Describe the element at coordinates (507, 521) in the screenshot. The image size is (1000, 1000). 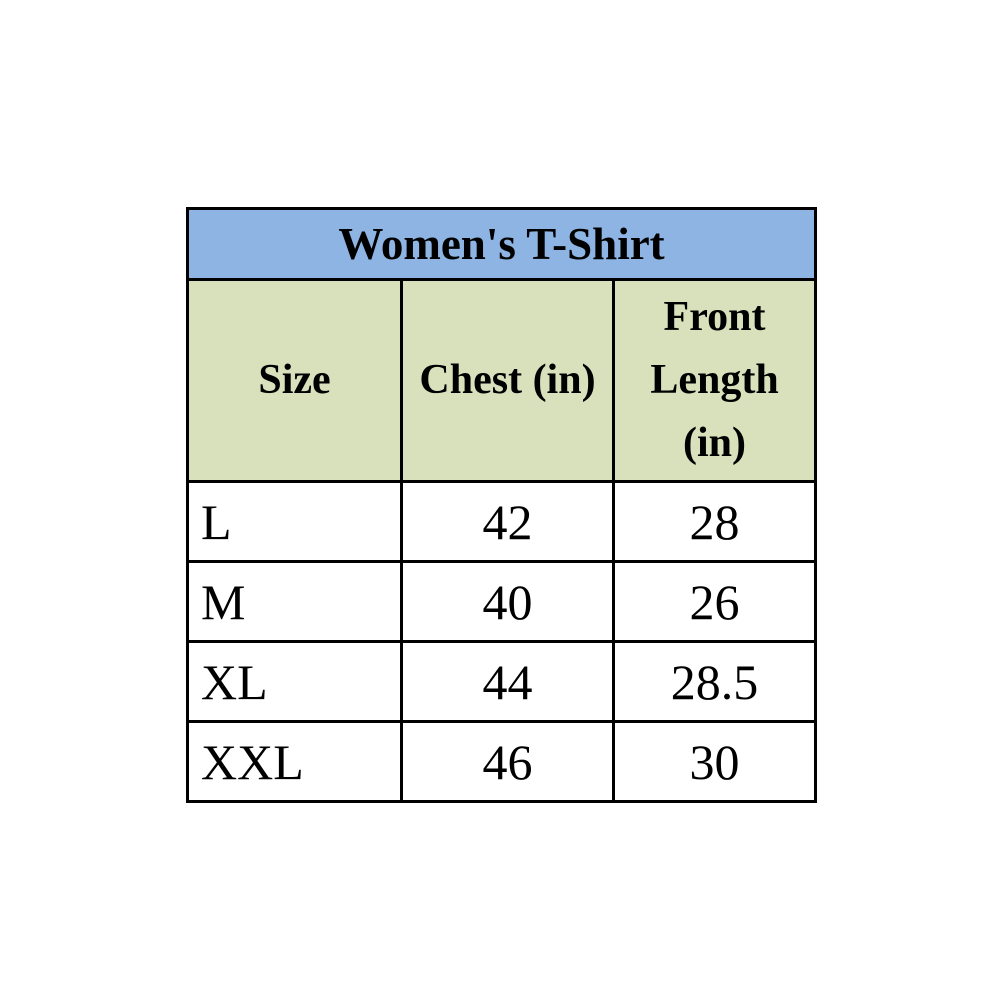
I see `chest-cell: 42` at that location.